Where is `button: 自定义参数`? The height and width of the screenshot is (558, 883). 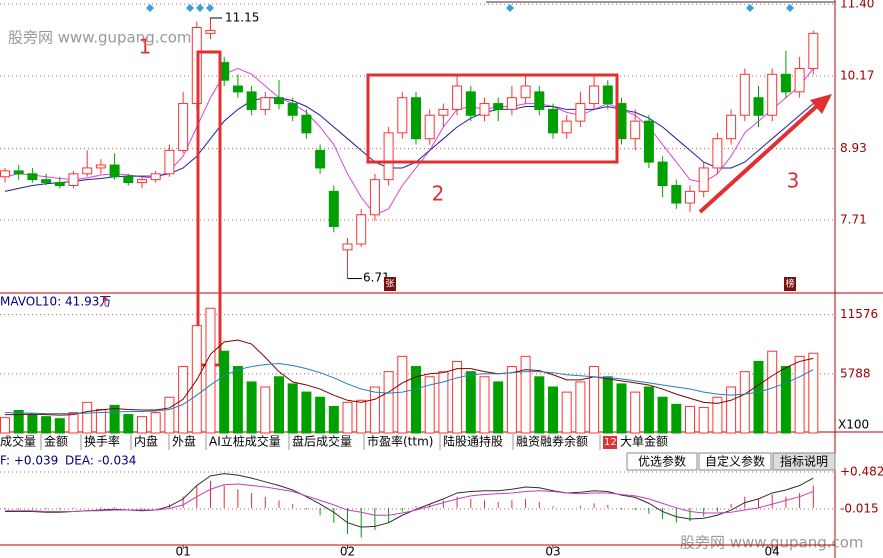
button: 自定义参数 is located at coordinates (735, 461).